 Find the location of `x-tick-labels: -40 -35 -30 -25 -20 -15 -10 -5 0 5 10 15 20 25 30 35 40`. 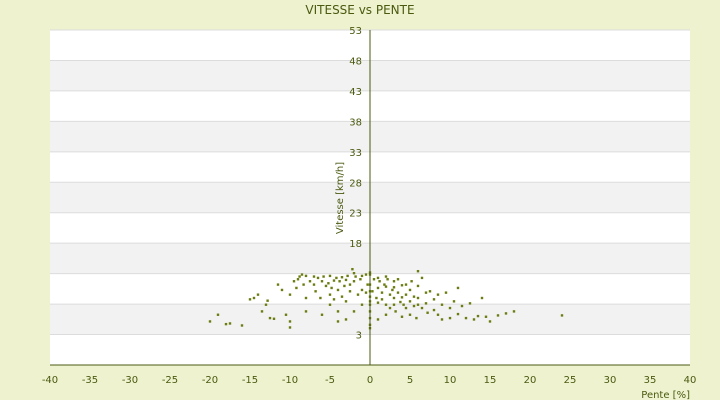

x-tick-labels: -40 -35 -30 -25 -20 -15 -10 -5 0 5 10 15 20 25 30 35 40 is located at coordinates (369, 380).